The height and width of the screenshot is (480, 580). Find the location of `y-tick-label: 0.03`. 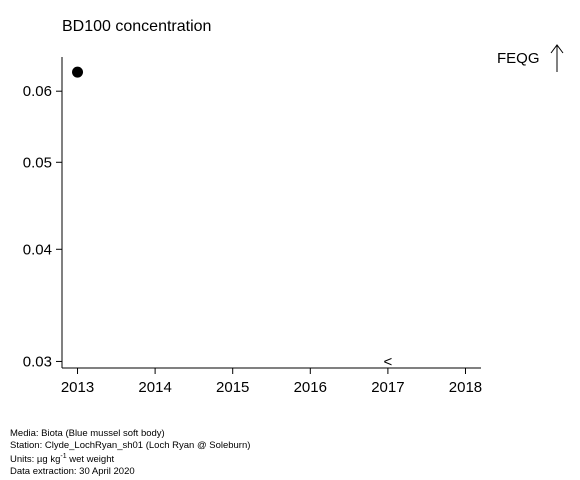

y-tick-label: 0.03 is located at coordinates (37, 361).